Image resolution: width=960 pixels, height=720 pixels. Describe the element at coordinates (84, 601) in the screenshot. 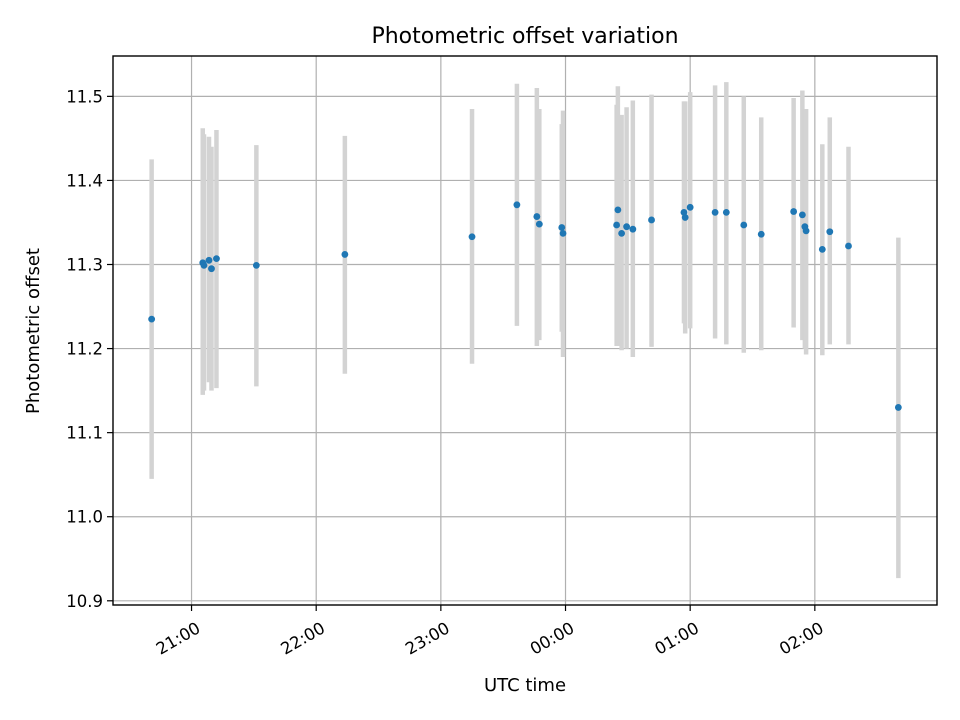

I see `y-tick-label: 10.9` at that location.